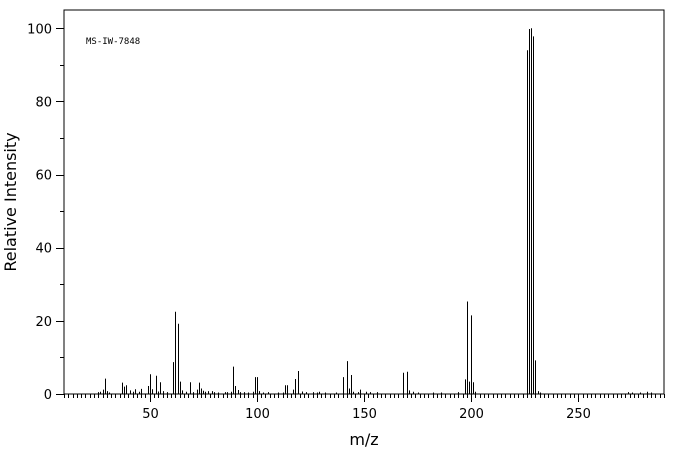  I want to click on y-axis: 0 20 40 60 80 100, so click(45, 212).